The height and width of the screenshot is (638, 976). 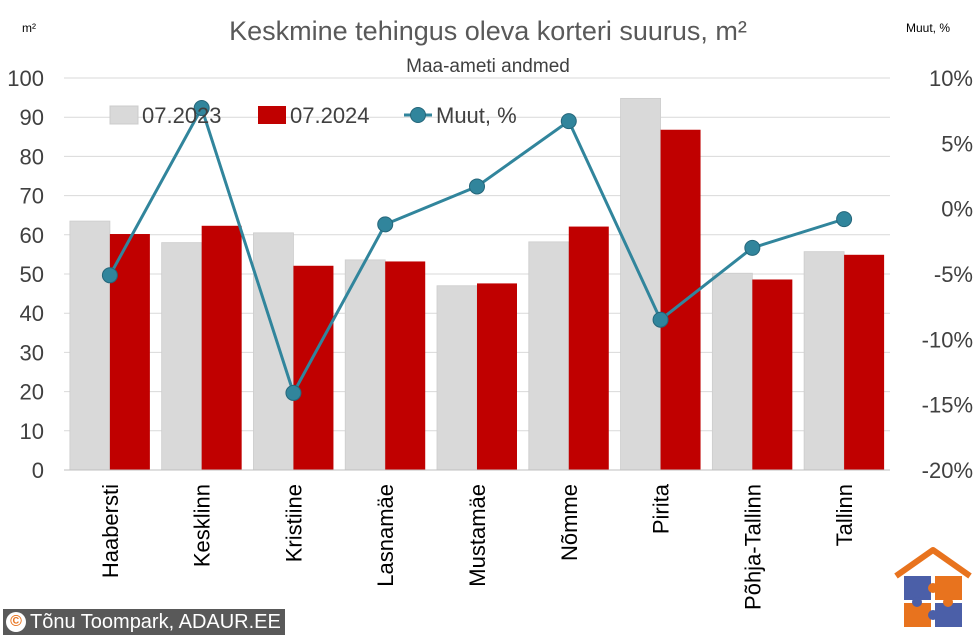 What do you see at coordinates (202, 525) in the screenshot?
I see `category-label: Kesklinn` at bounding box center [202, 525].